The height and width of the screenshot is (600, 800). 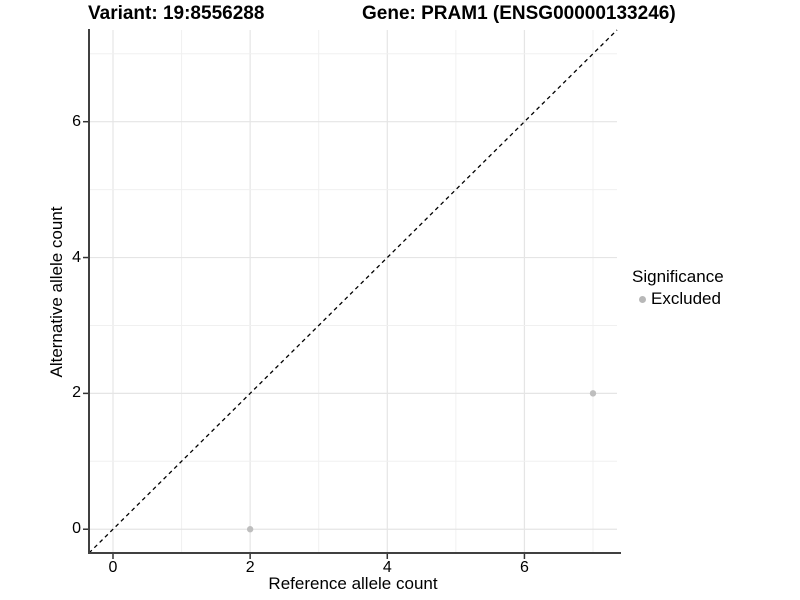 I want to click on legend-item-label: Excluded, so click(x=686, y=298).